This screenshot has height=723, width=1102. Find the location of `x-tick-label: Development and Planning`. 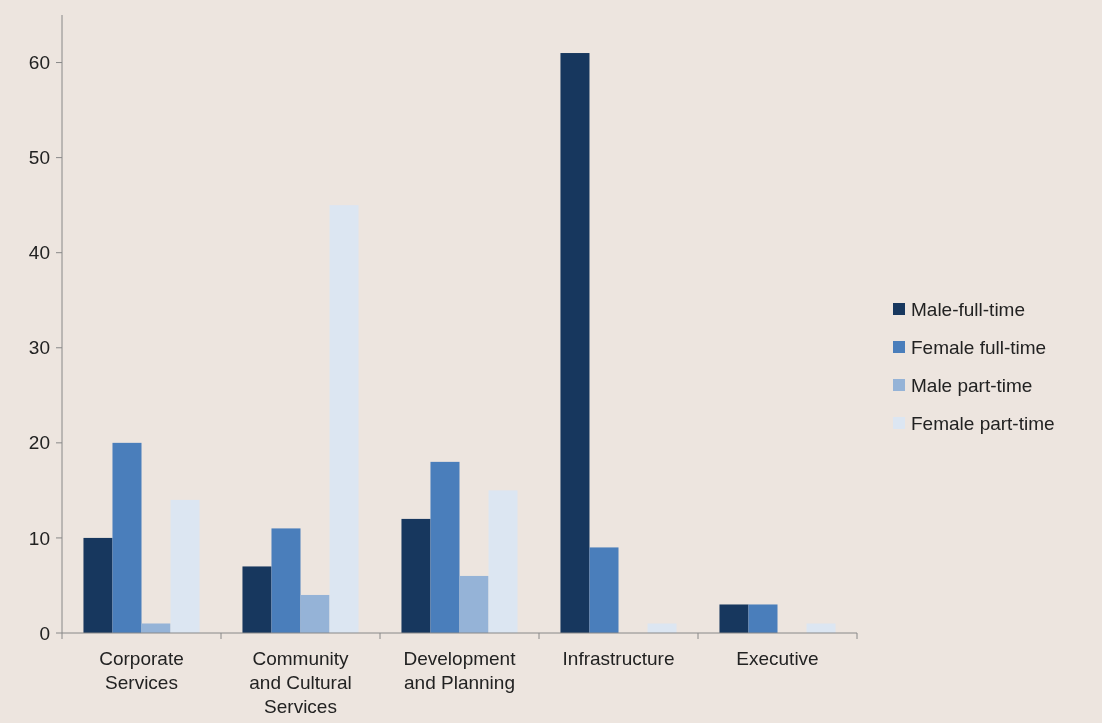

x-tick-label: Development and Planning is located at coordinates (460, 670).